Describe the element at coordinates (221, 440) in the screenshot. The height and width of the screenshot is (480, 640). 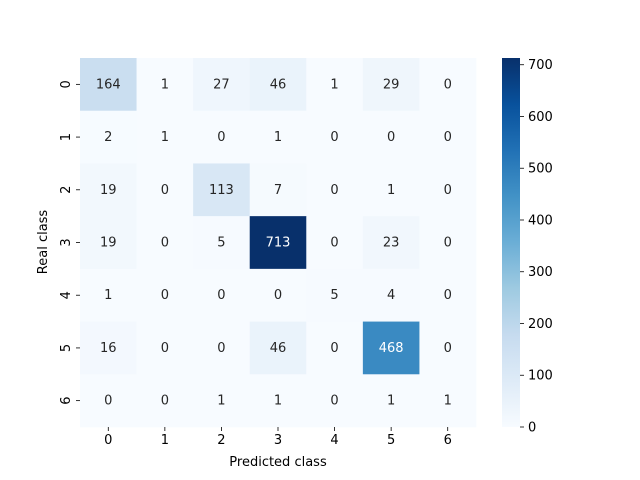
I see `x-tick-label-2: 2` at that location.